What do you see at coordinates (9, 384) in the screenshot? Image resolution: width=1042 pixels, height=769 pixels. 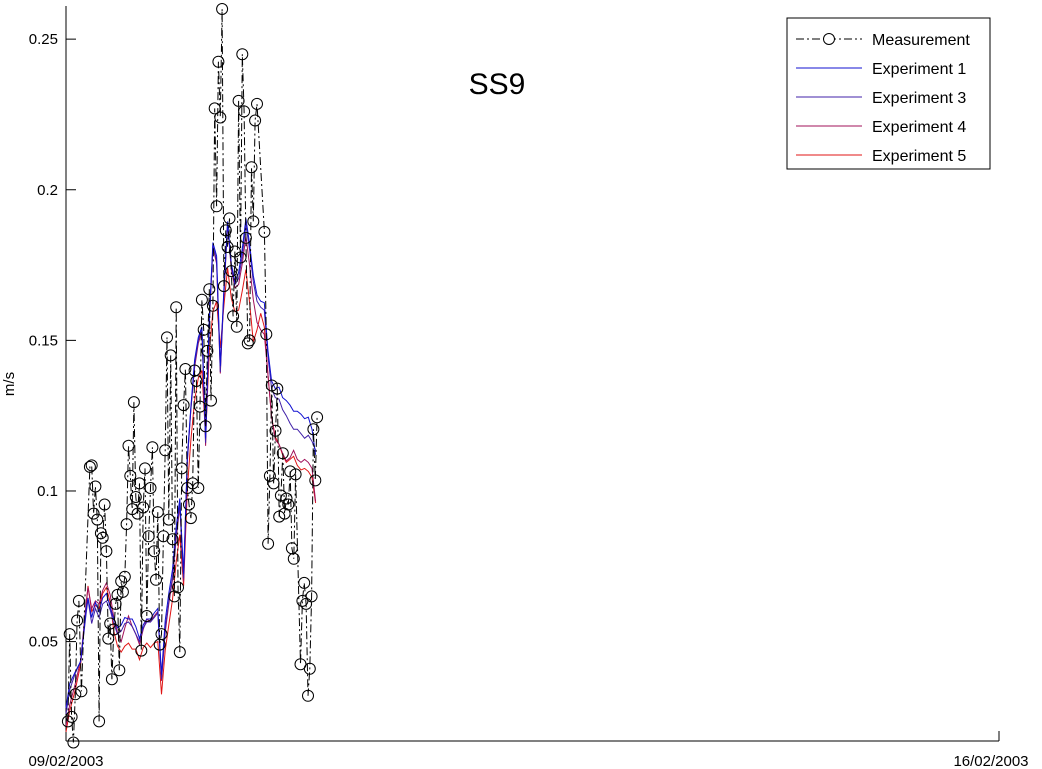 I see `y-axis-label: m/s` at bounding box center [9, 384].